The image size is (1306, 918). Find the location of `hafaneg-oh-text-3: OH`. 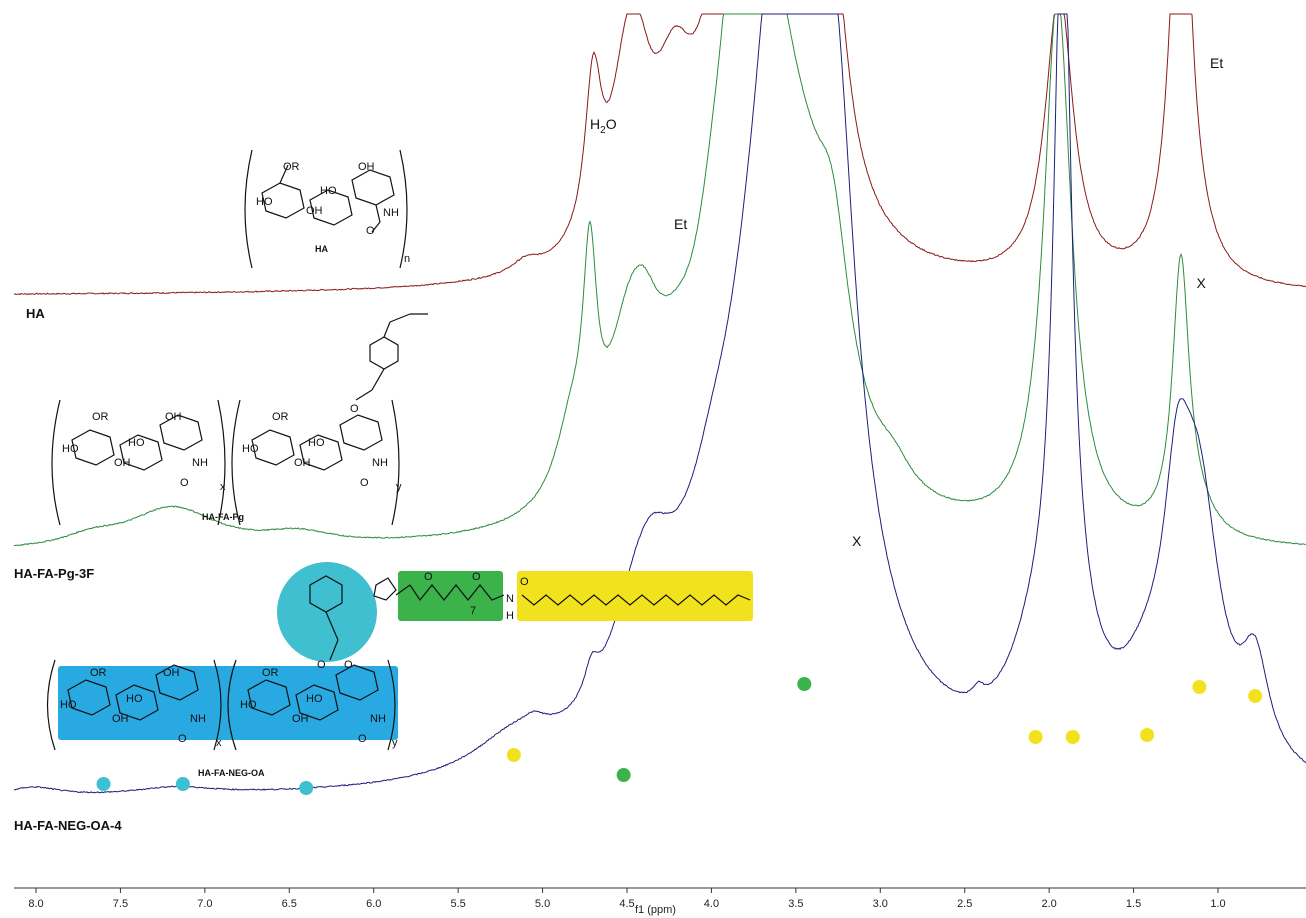

hafaneg-oh-text-3: OH is located at coordinates (300, 719).